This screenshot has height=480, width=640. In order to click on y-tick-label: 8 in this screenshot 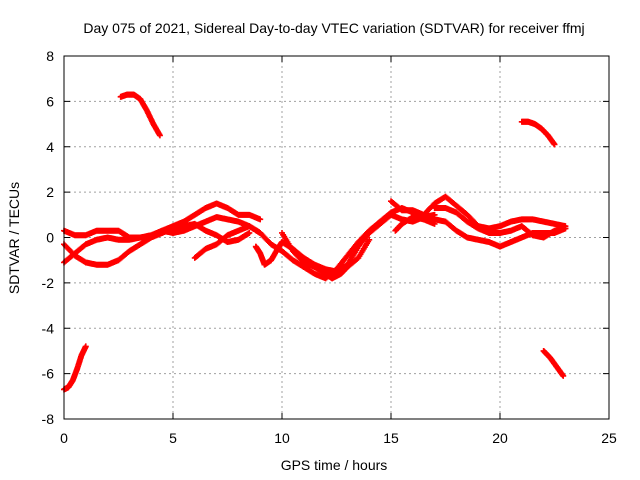, I will do `click(50, 56)`.